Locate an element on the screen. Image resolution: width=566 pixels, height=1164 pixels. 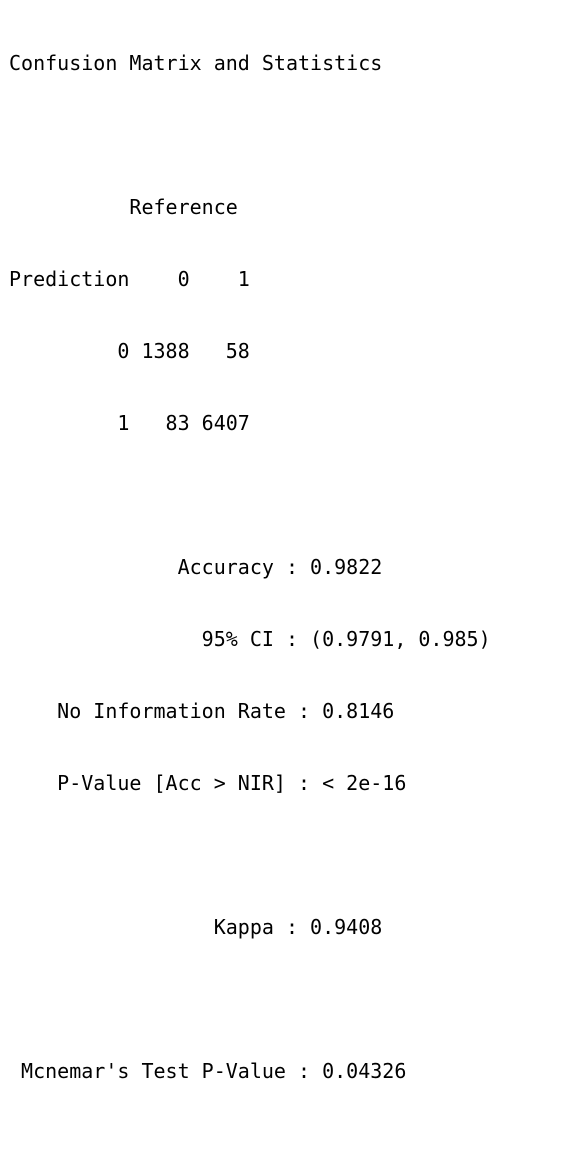
matrix-row-1: 1 83 6407 is located at coordinates (129, 423).